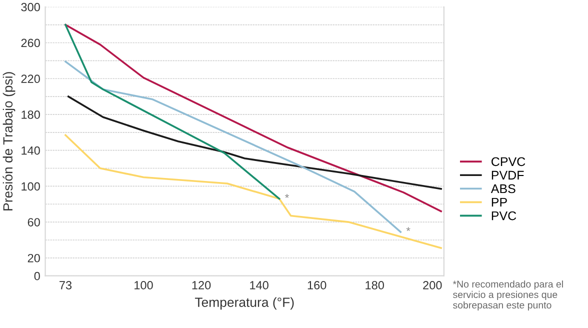 This screenshot has width=588, height=328. What do you see at coordinates (317, 285) in the screenshot?
I see `x-tick-label: 160` at bounding box center [317, 285].